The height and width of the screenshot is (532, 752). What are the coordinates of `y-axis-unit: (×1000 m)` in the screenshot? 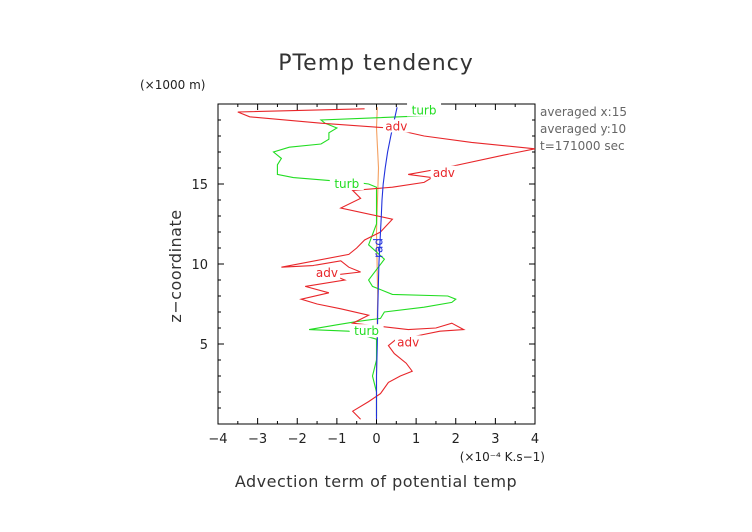 It's located at (172, 85).